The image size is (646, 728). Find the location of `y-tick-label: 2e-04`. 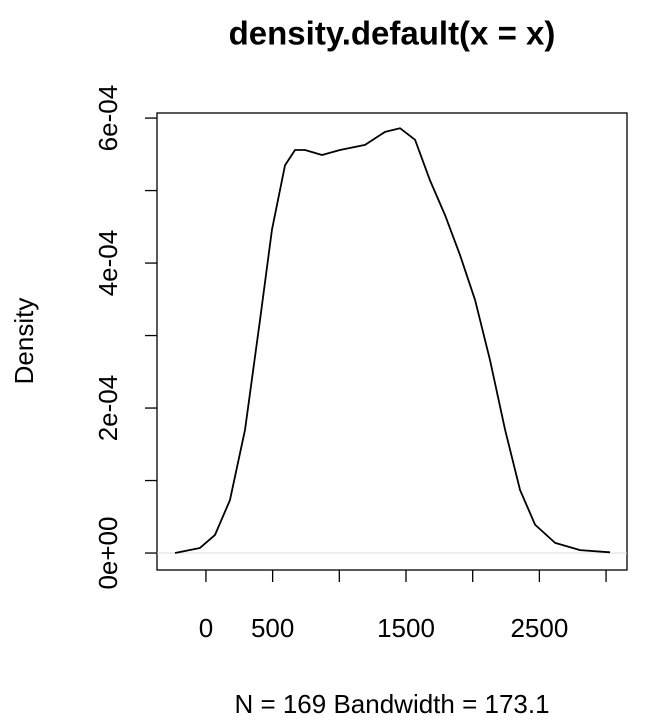

y-tick-label: 2e-04 is located at coordinates (108, 408).